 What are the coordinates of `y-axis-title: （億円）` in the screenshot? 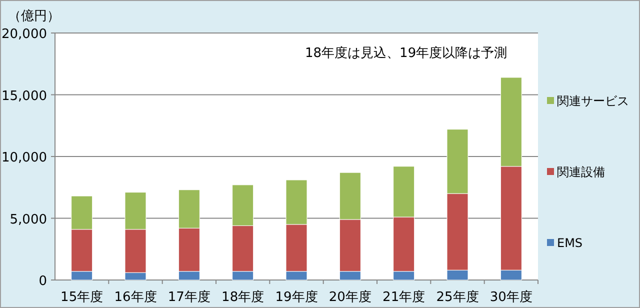 It's located at (34, 16).